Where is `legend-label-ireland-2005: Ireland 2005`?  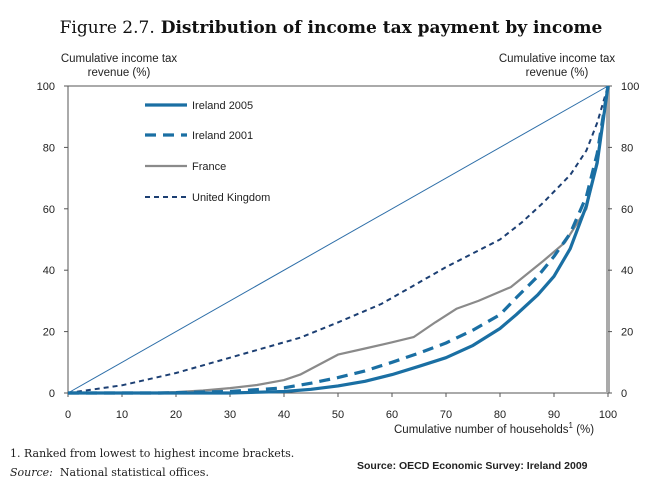 legend-label-ireland-2005: Ireland 2005 is located at coordinates (222, 106).